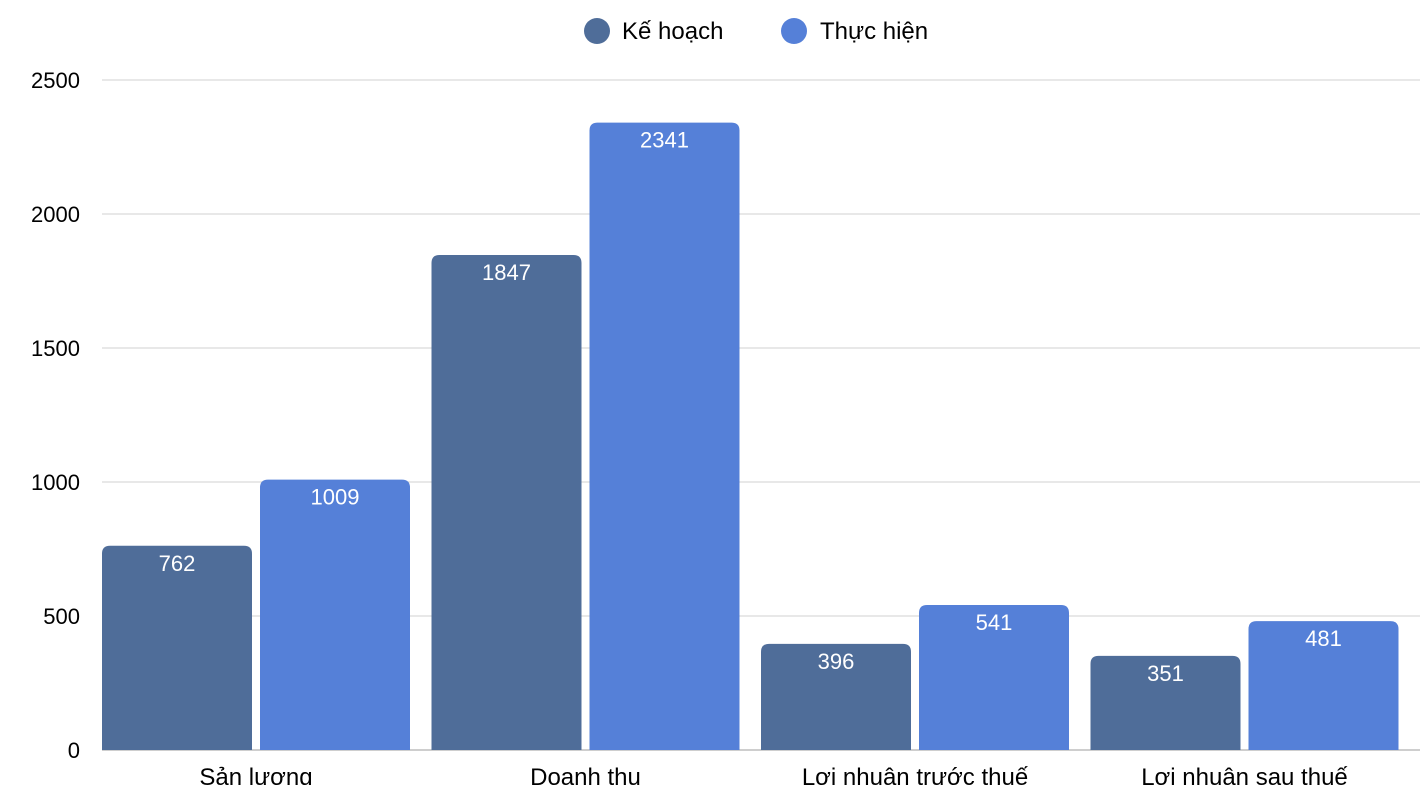  What do you see at coordinates (61, 616) in the screenshot?
I see `y-tick-label: 500` at bounding box center [61, 616].